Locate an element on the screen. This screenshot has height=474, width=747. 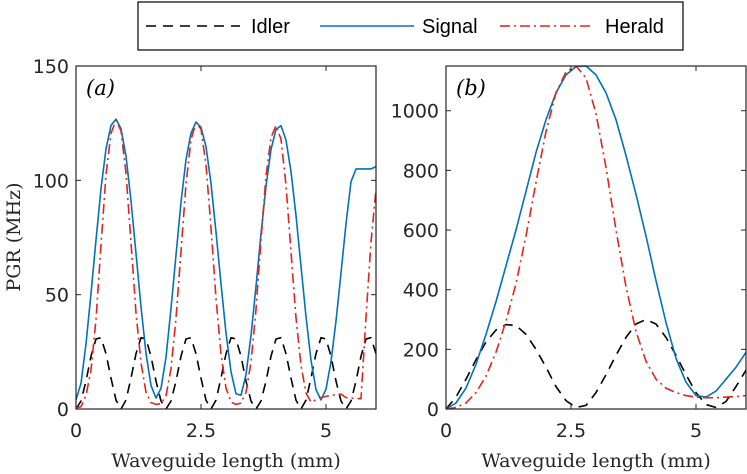
series-line-b-idler is located at coordinates (596, 364).